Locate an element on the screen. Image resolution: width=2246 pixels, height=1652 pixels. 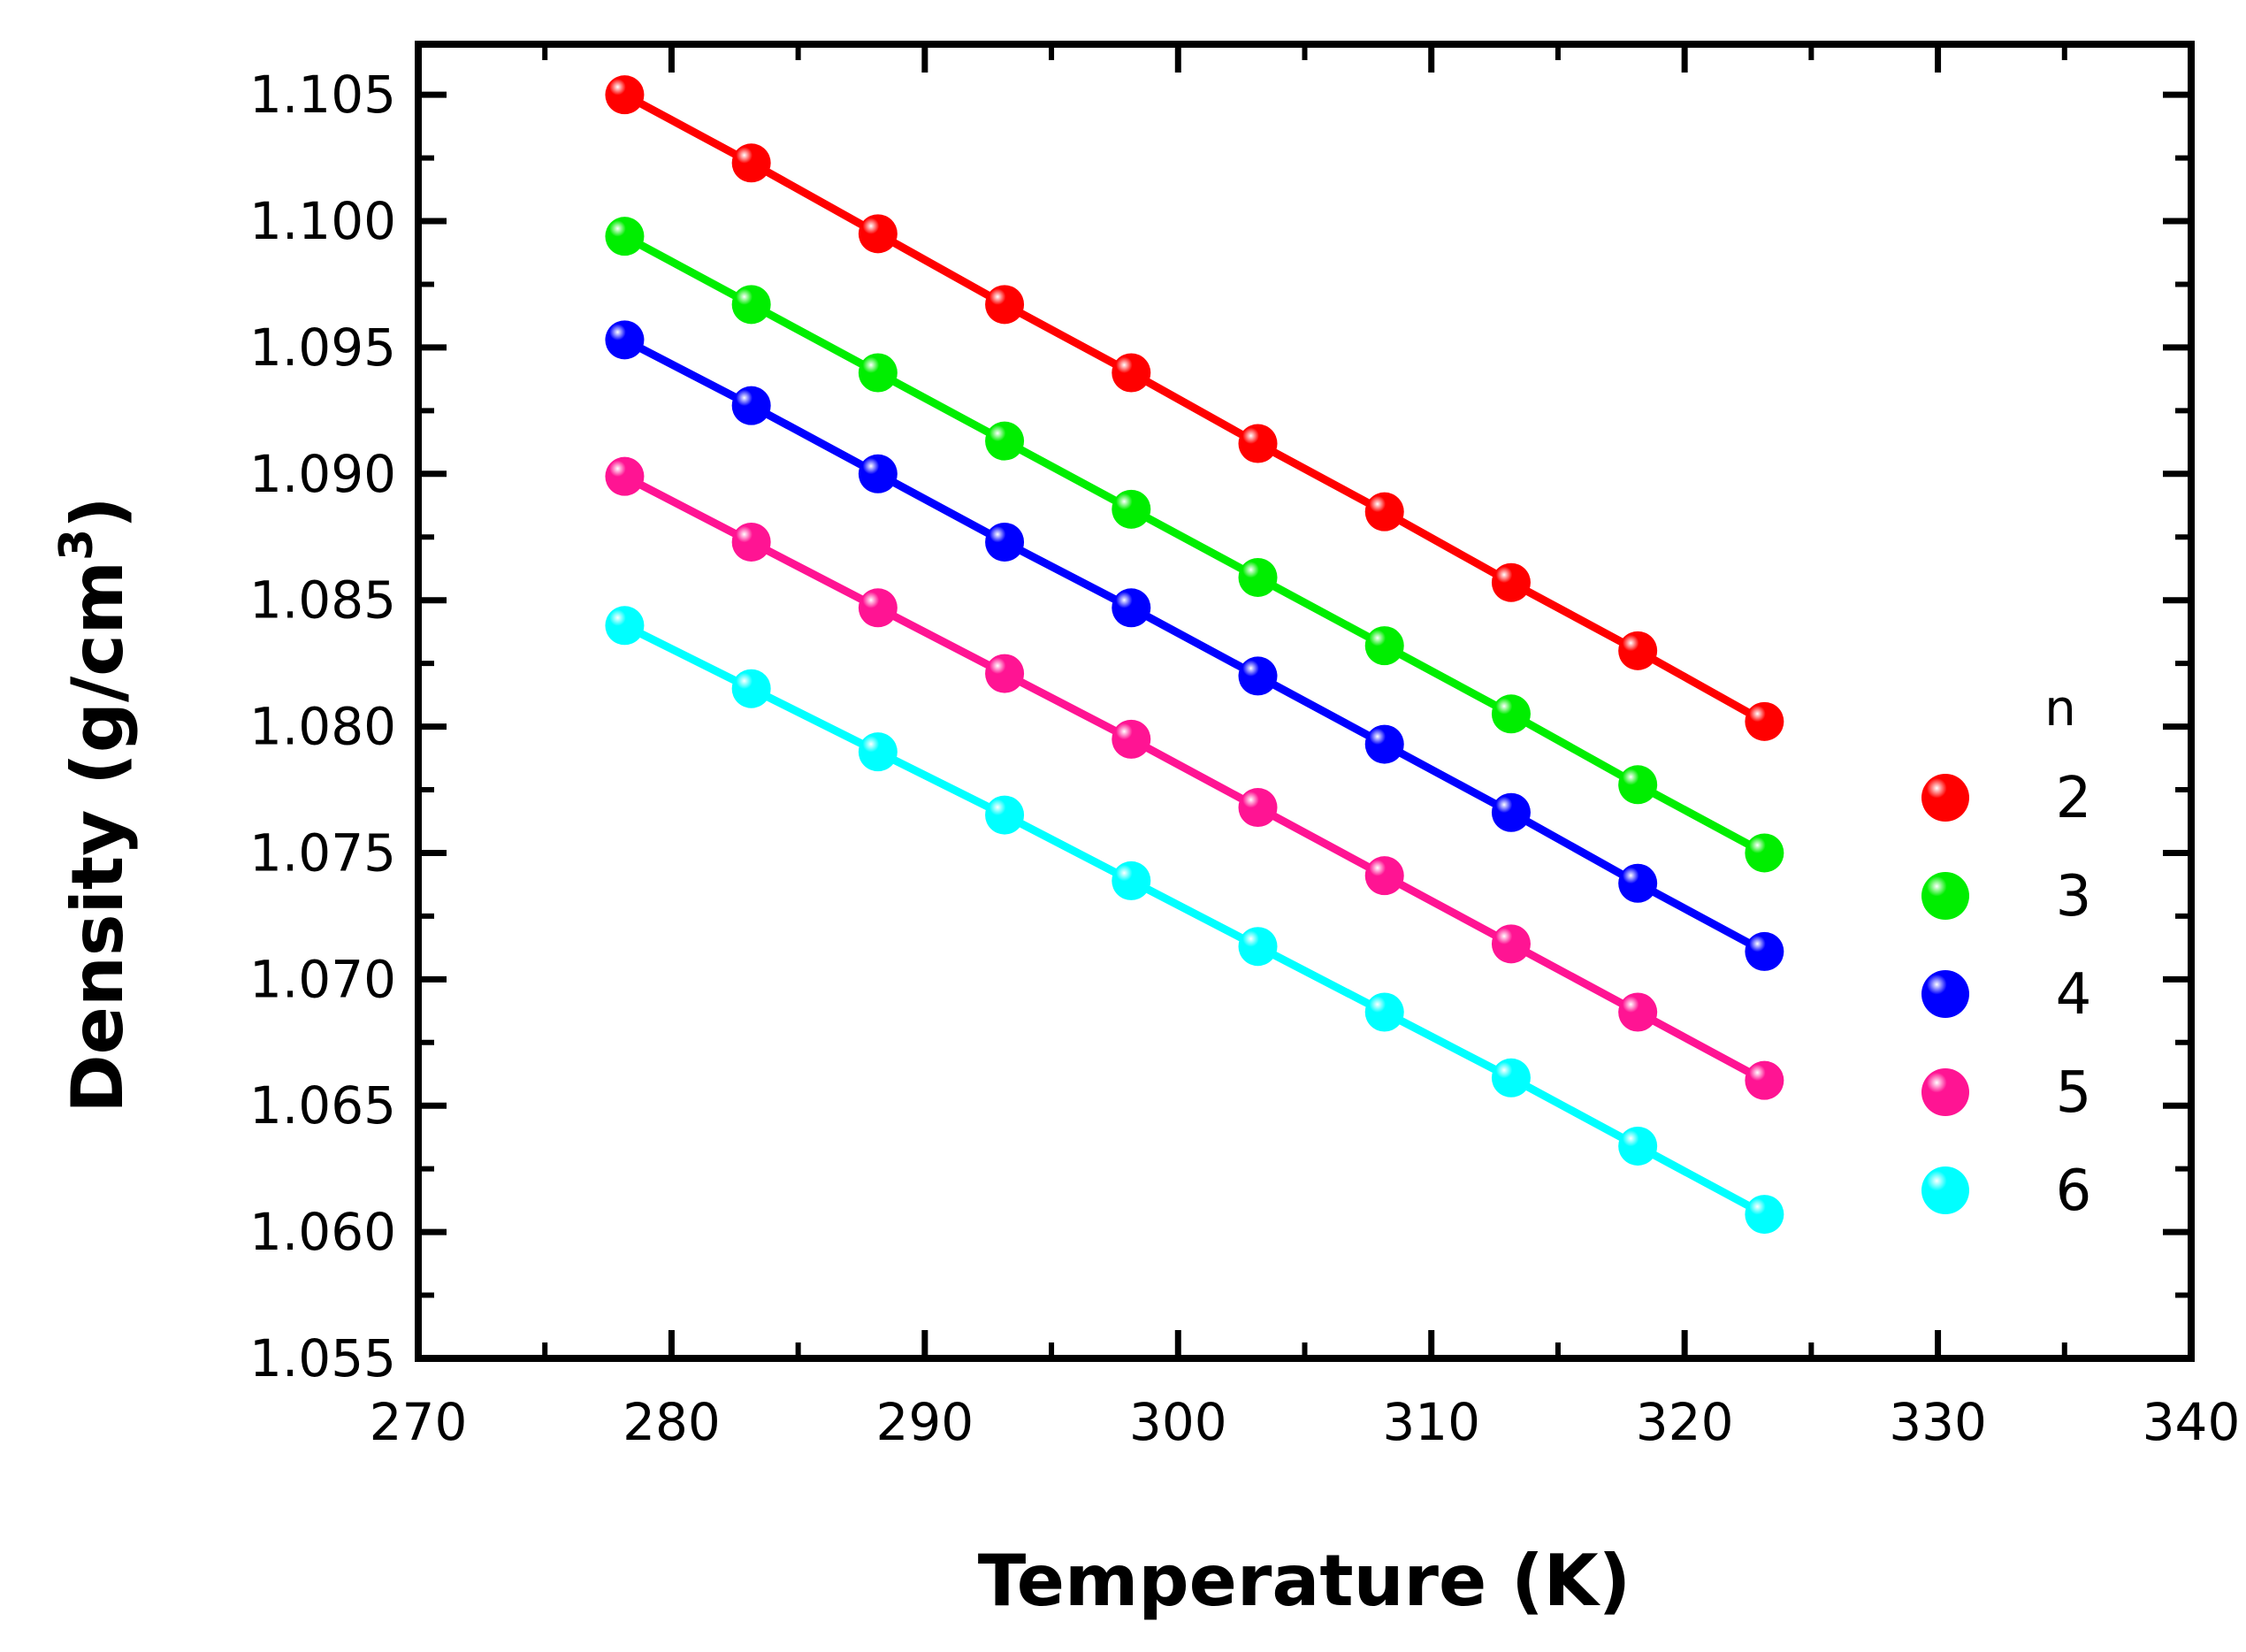
legend-label-n6: 6 is located at coordinates (2074, 1191).